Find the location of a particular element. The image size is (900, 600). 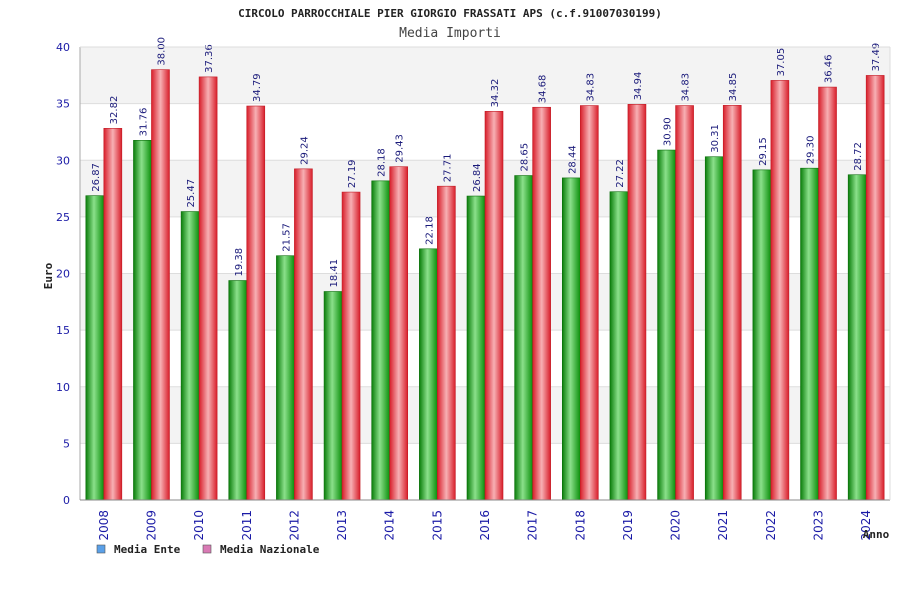

x-tick-label: 2013 is located at coordinates (342, 525).